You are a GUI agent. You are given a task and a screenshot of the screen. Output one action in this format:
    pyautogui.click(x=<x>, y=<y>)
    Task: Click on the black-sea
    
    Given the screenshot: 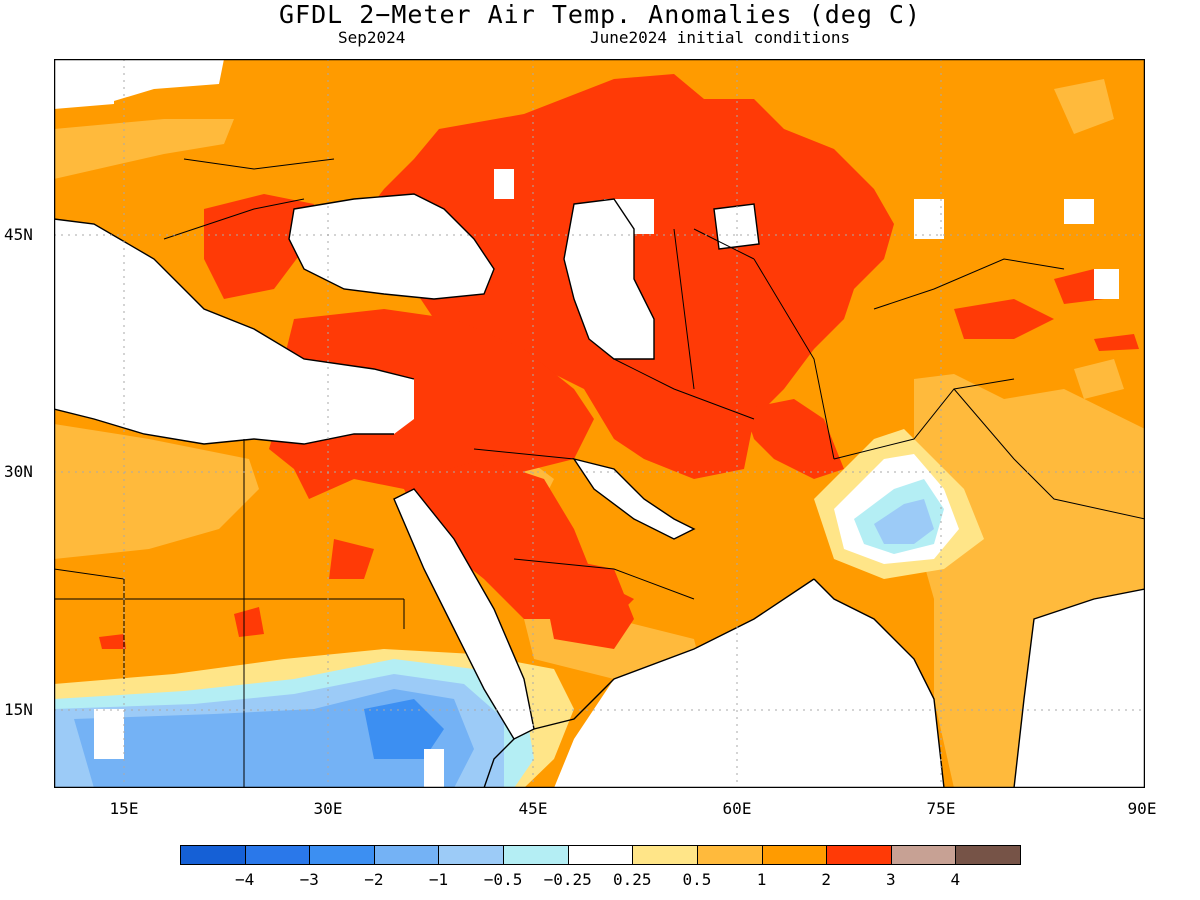 What is the action you would take?
    pyautogui.click(x=391, y=246)
    